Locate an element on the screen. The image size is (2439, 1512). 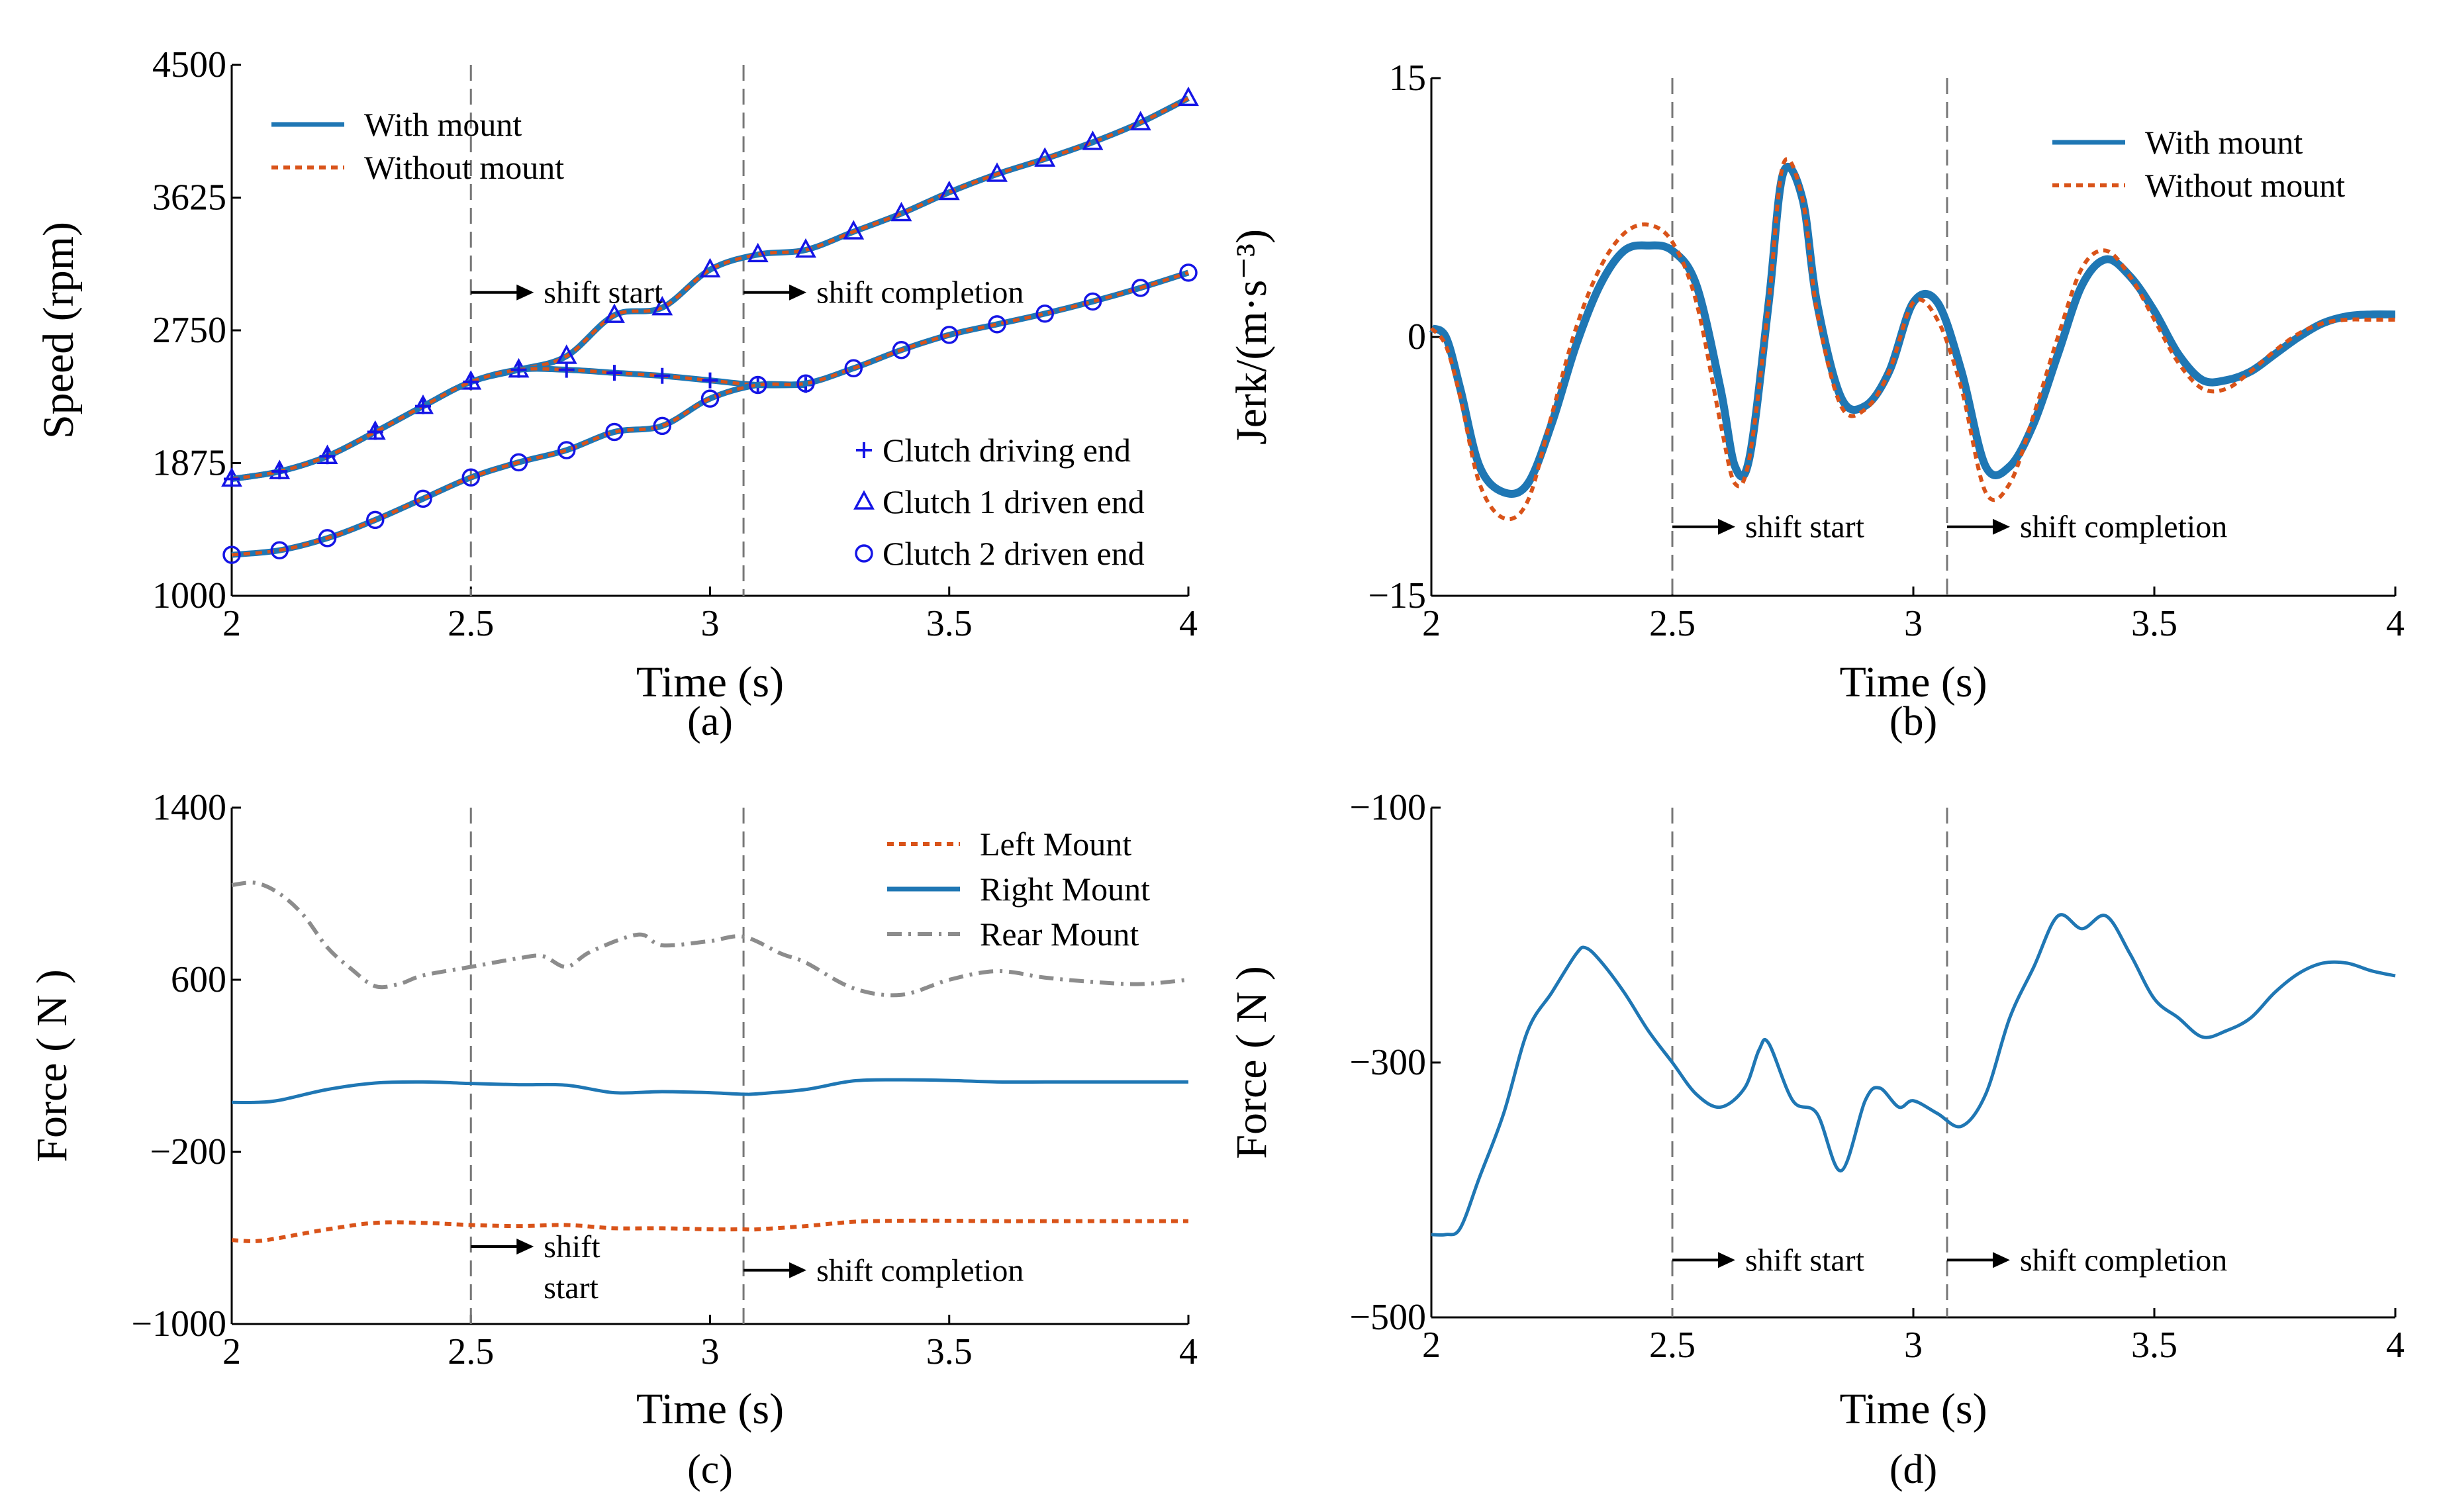
series-line-with-mount is located at coordinates (1912, 331).